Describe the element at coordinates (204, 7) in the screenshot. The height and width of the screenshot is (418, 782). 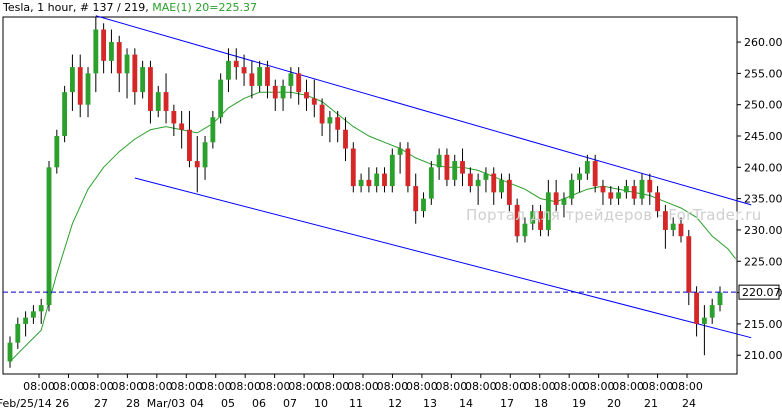
I see `indicator-label: MAE(1) 20=225.37` at that location.